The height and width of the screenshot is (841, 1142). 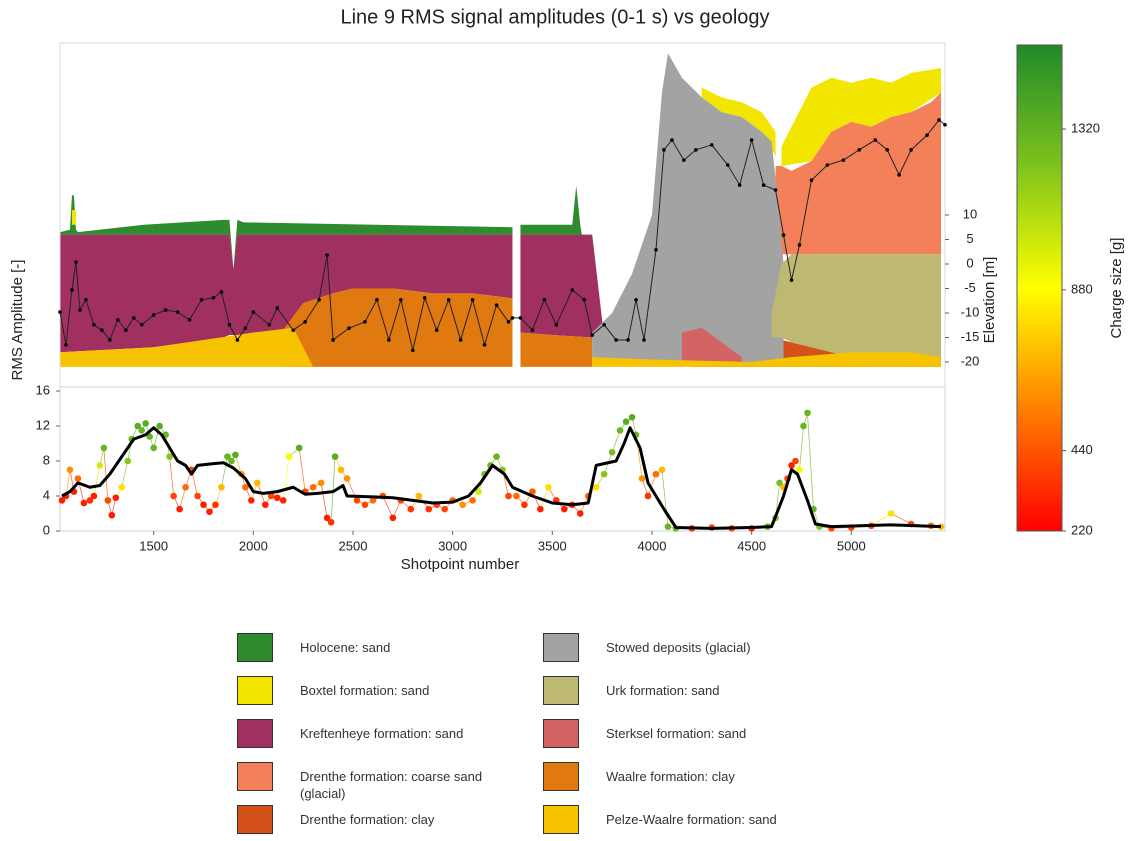 What do you see at coordinates (253, 545) in the screenshot?
I see `x-tick-label: 2000` at bounding box center [253, 545].